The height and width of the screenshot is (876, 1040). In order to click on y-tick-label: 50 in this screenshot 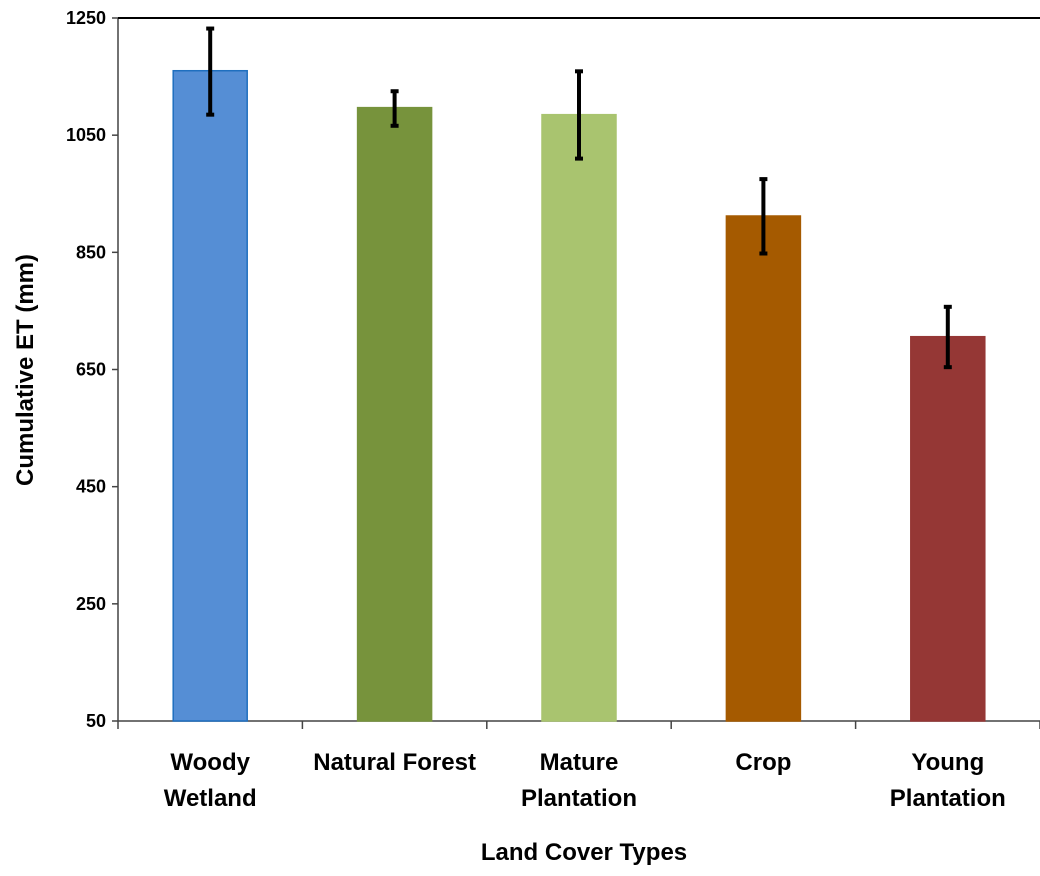, I will do `click(96, 721)`.